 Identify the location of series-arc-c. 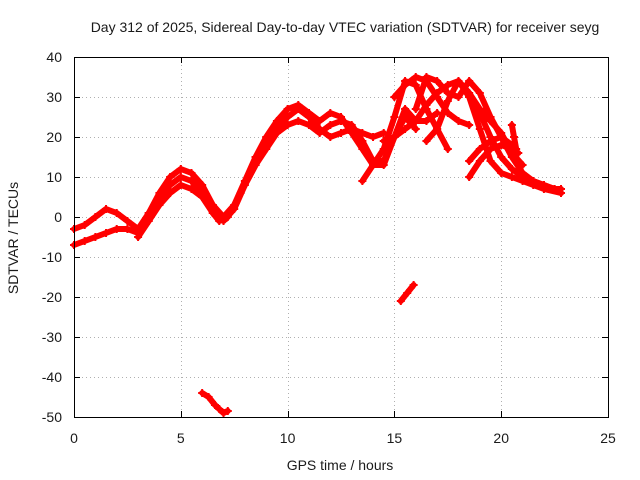
(277, 177).